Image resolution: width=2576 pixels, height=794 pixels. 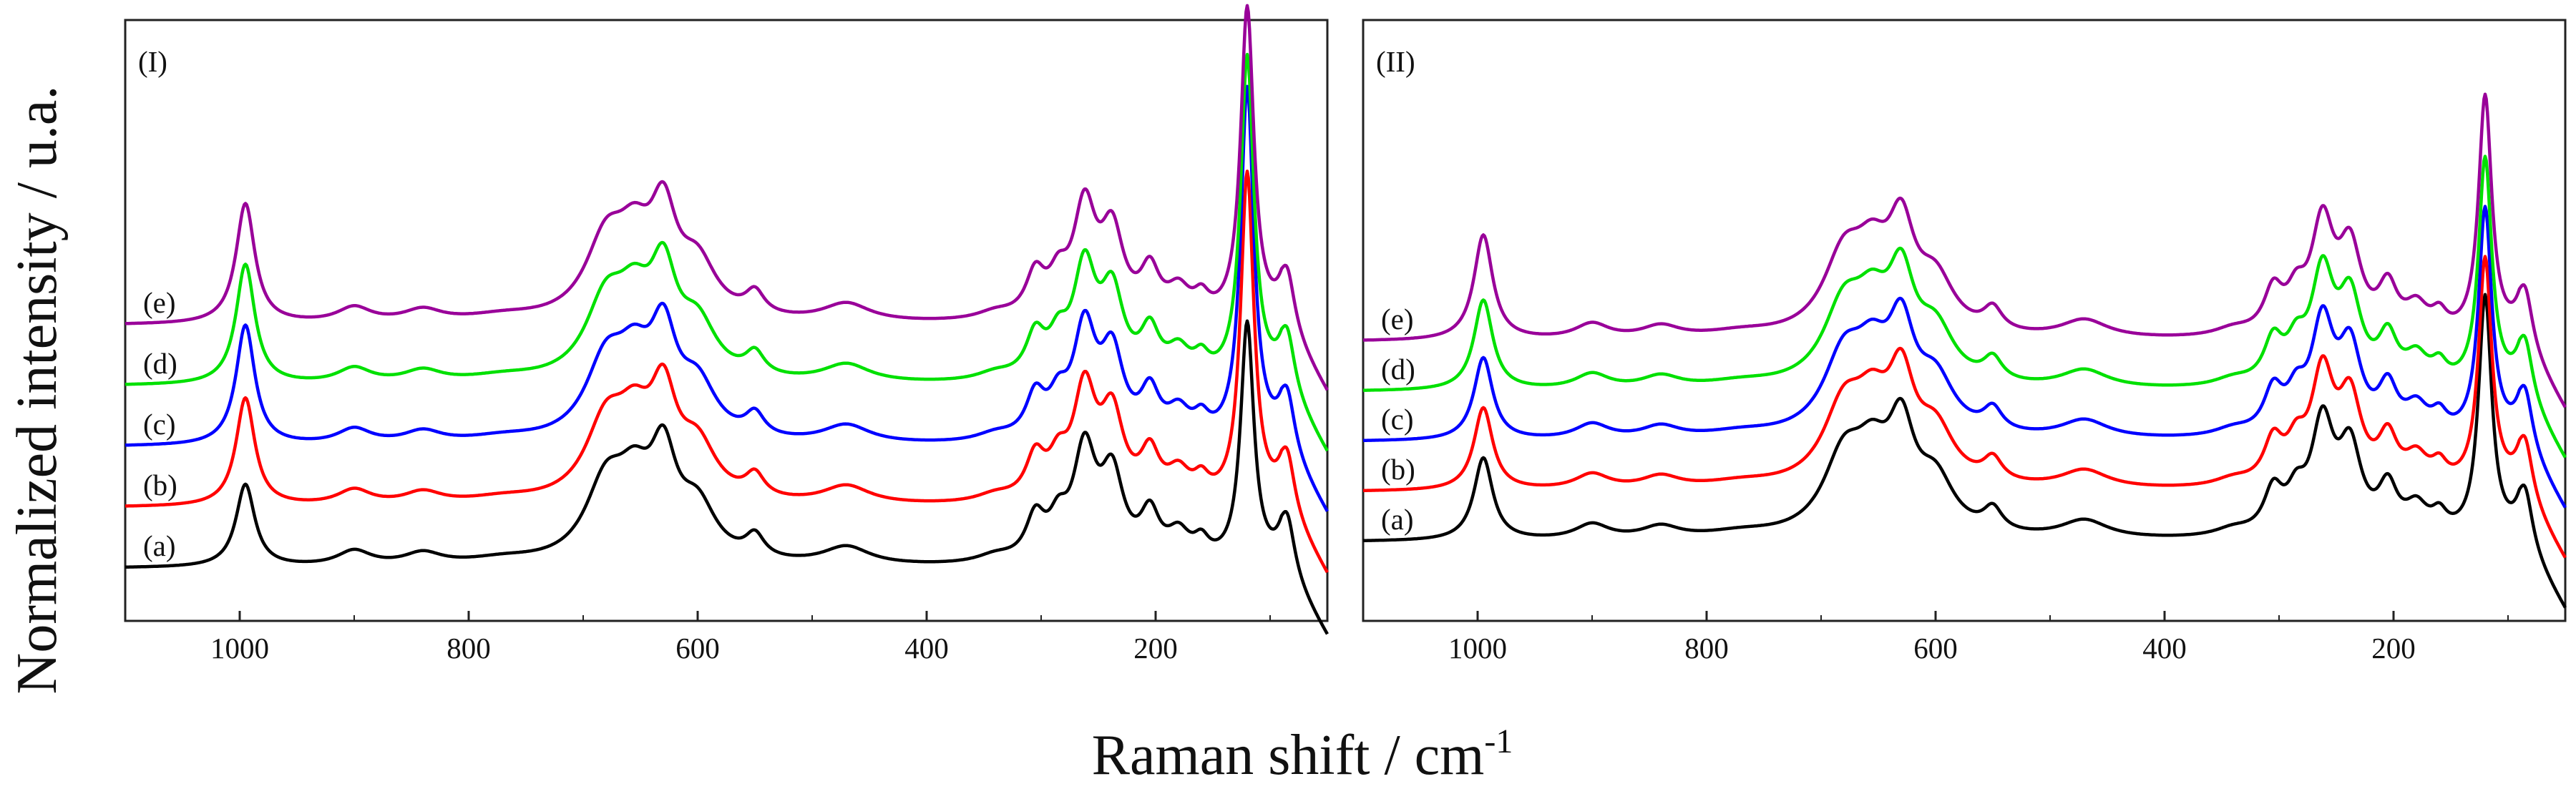 I want to click on x-axis-title-text: Raman shift / cm, so click(x=1288, y=755).